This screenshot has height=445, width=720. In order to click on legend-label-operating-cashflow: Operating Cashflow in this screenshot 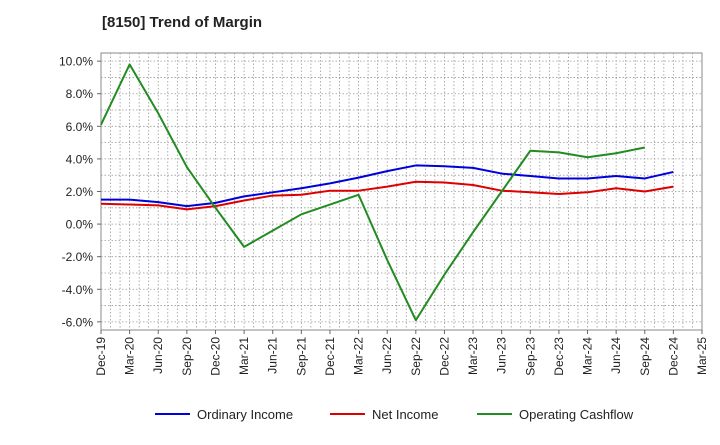, I will do `click(576, 414)`.